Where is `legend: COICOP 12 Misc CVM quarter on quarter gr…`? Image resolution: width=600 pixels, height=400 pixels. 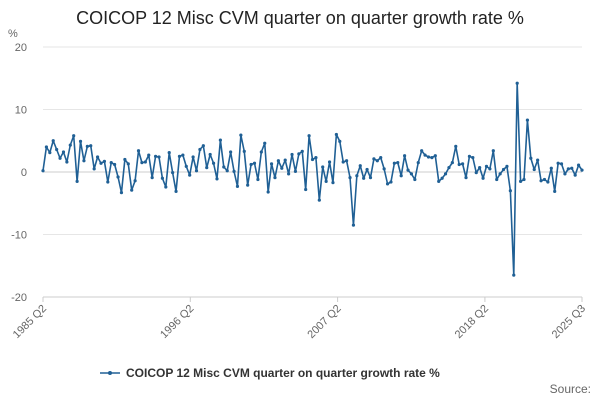
legend: COICOP 12 Misc CVM quarter on quarter gr… is located at coordinates (270, 373).